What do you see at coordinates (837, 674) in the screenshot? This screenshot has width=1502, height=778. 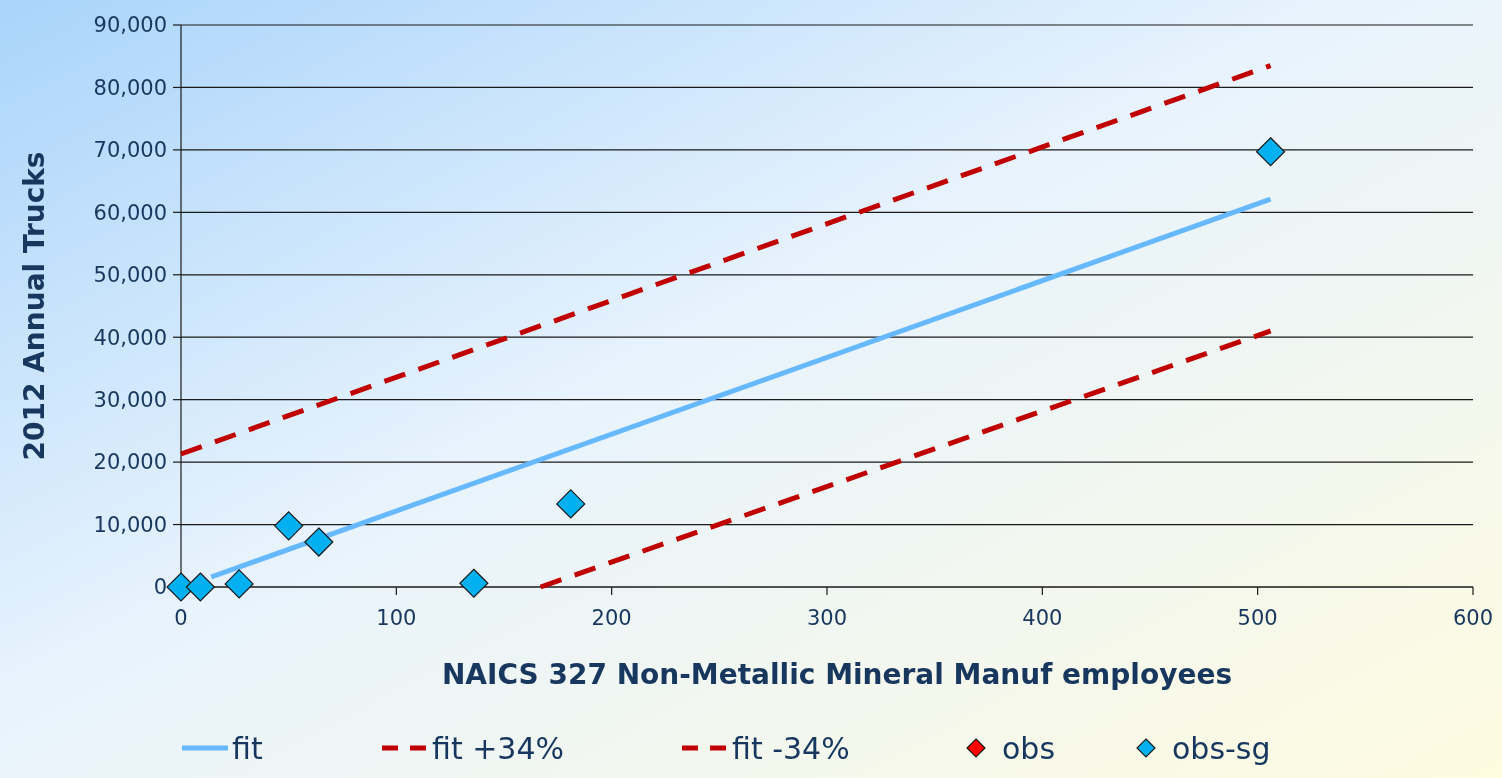 I see `x-axis-title: NAICS 327 Non-Metallic Mineral Manuf employees` at bounding box center [837, 674].